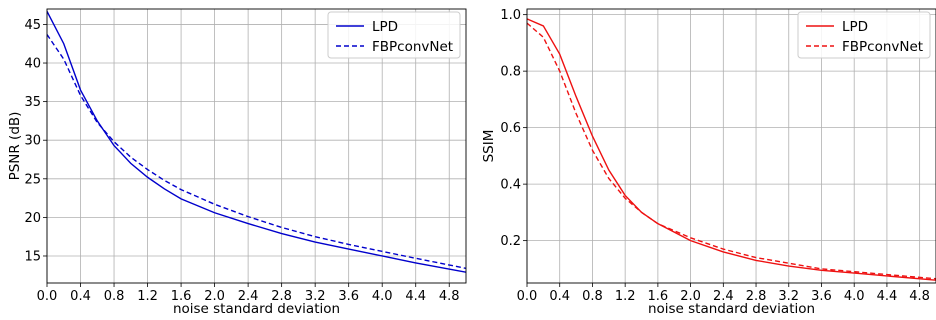 Image resolution: width=936 pixels, height=320 pixels. What do you see at coordinates (32, 179) in the screenshot?
I see `y-tick-label: 25` at bounding box center [32, 179].